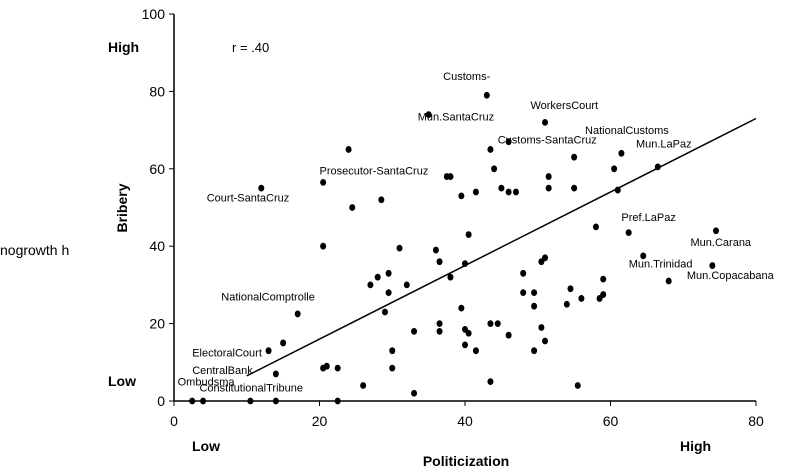  What do you see at coordinates (466, 461) in the screenshot?
I see `x-axis-title: Politicization` at bounding box center [466, 461].